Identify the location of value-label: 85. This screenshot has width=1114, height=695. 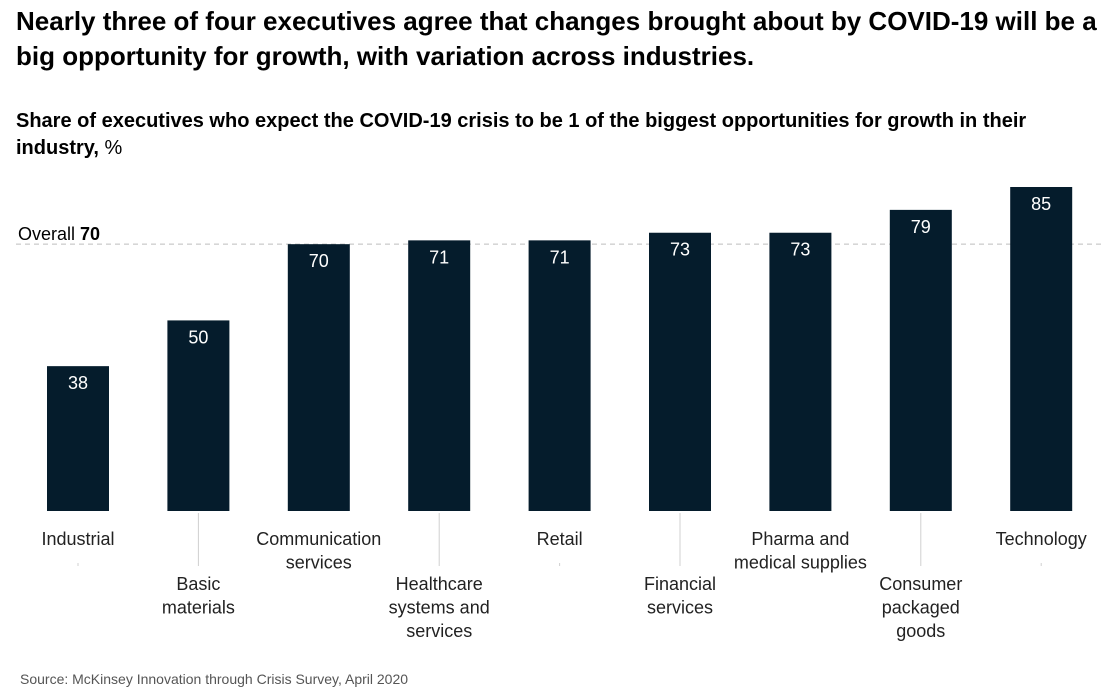
(1041, 204).